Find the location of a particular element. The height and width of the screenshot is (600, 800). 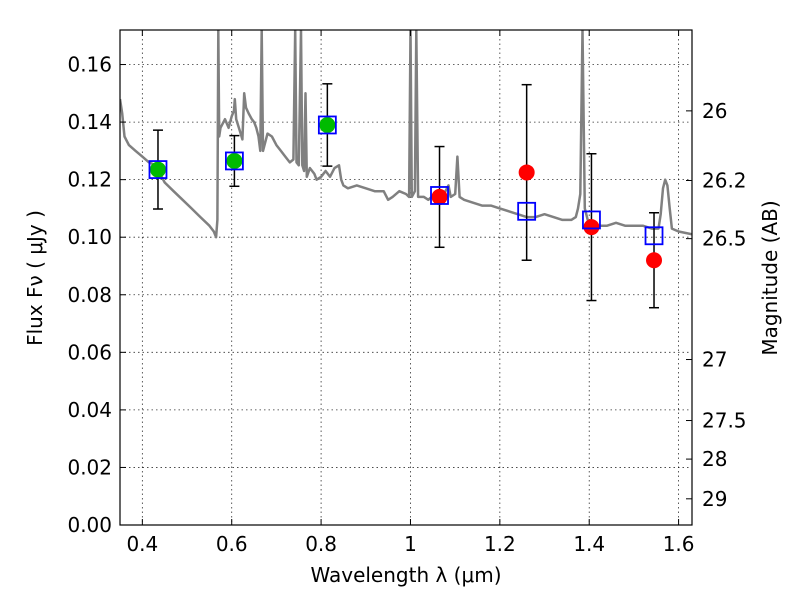

right-tick-label: 28 is located at coordinates (714, 459).